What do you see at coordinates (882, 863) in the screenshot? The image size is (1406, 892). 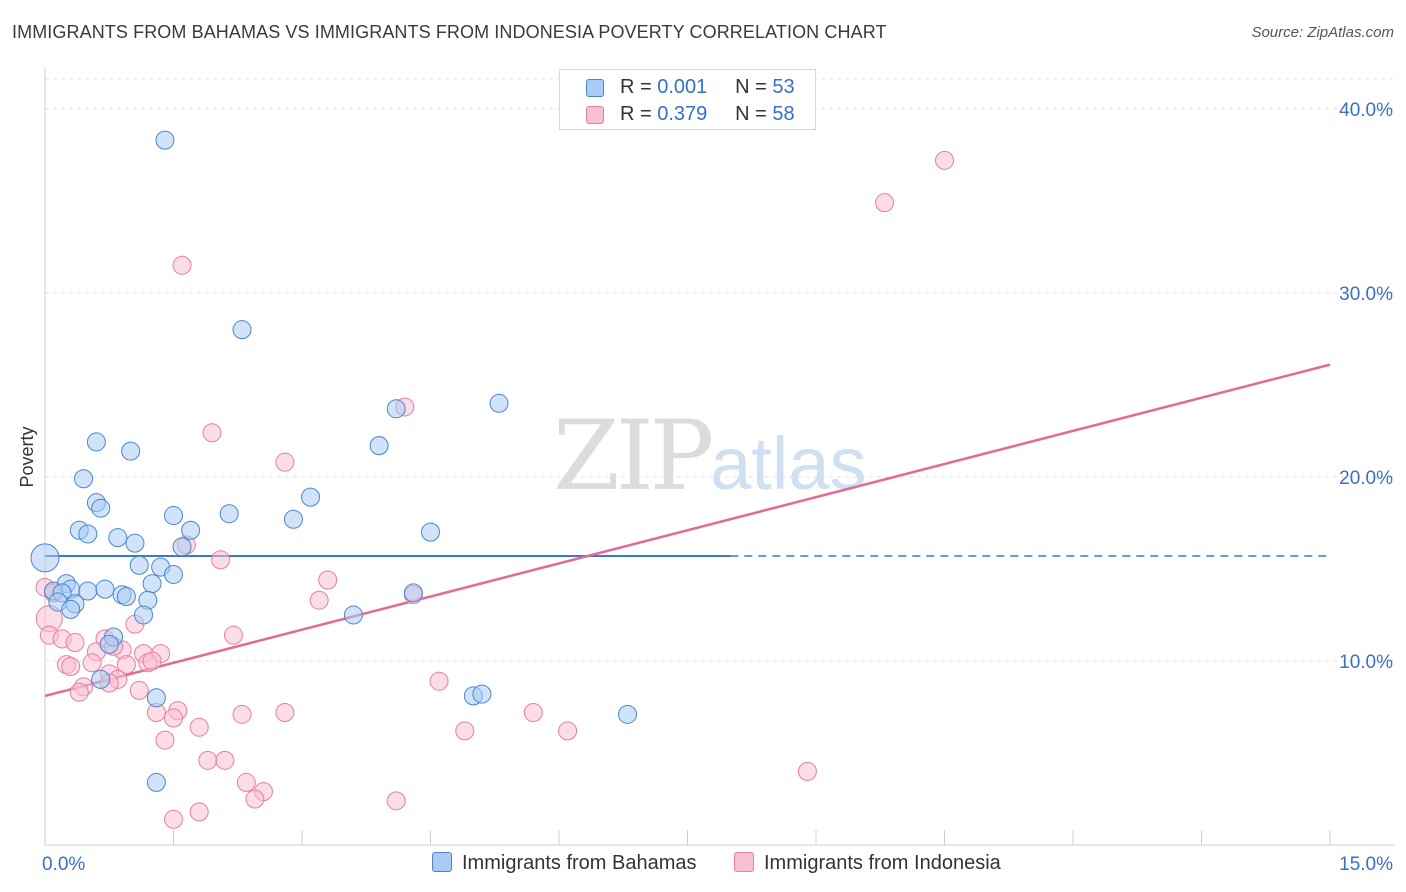 I see `bottom-legend-label-indonesia: Immigrants from Indonesia` at bounding box center [882, 863].